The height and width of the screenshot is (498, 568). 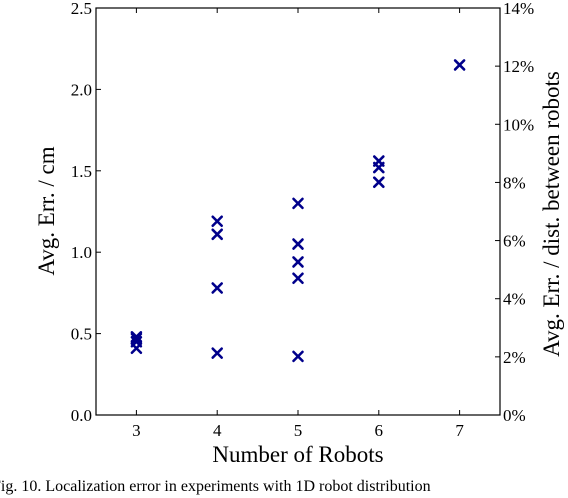 I want to click on y2-tick-label: 8%, so click(x=514, y=182).